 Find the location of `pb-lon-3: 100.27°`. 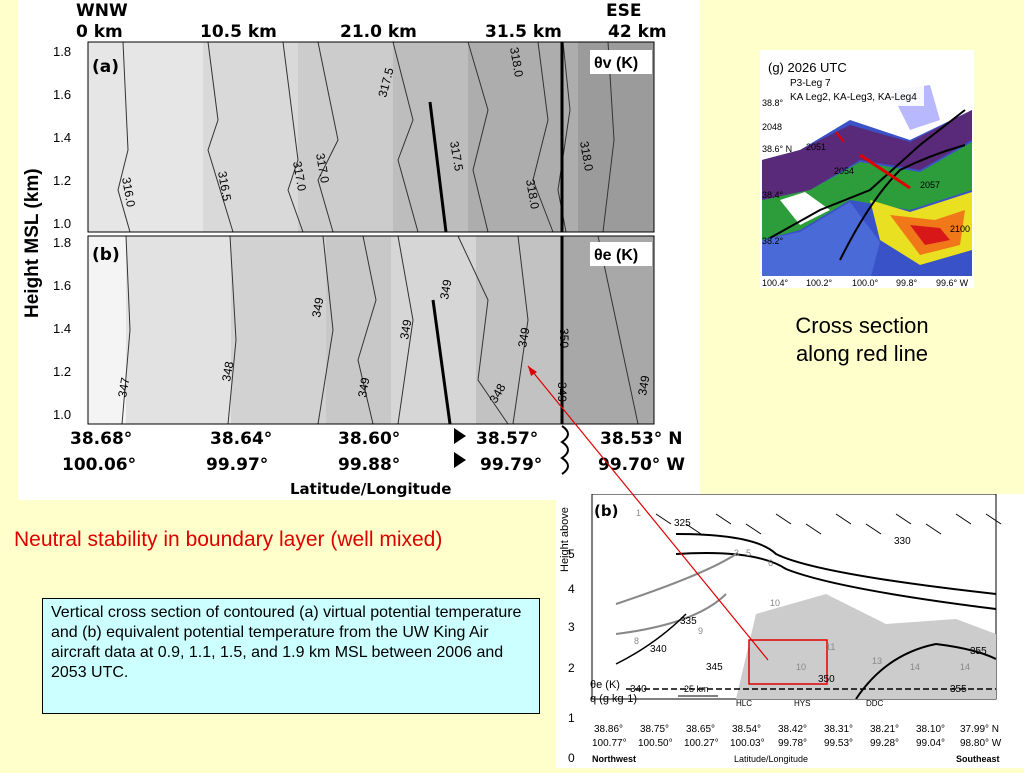

pb-lon-3: 100.27° is located at coordinates (701, 743).